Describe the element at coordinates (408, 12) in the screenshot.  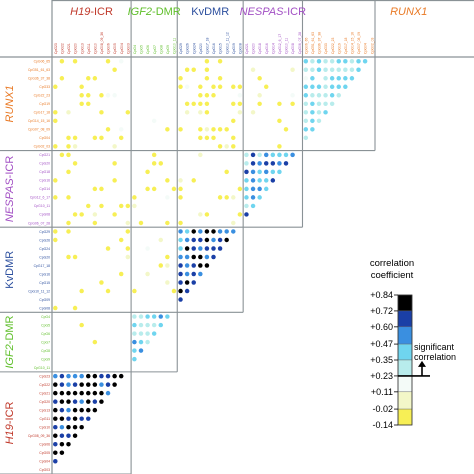
I see `region-title-italic: RUNX1` at that location.